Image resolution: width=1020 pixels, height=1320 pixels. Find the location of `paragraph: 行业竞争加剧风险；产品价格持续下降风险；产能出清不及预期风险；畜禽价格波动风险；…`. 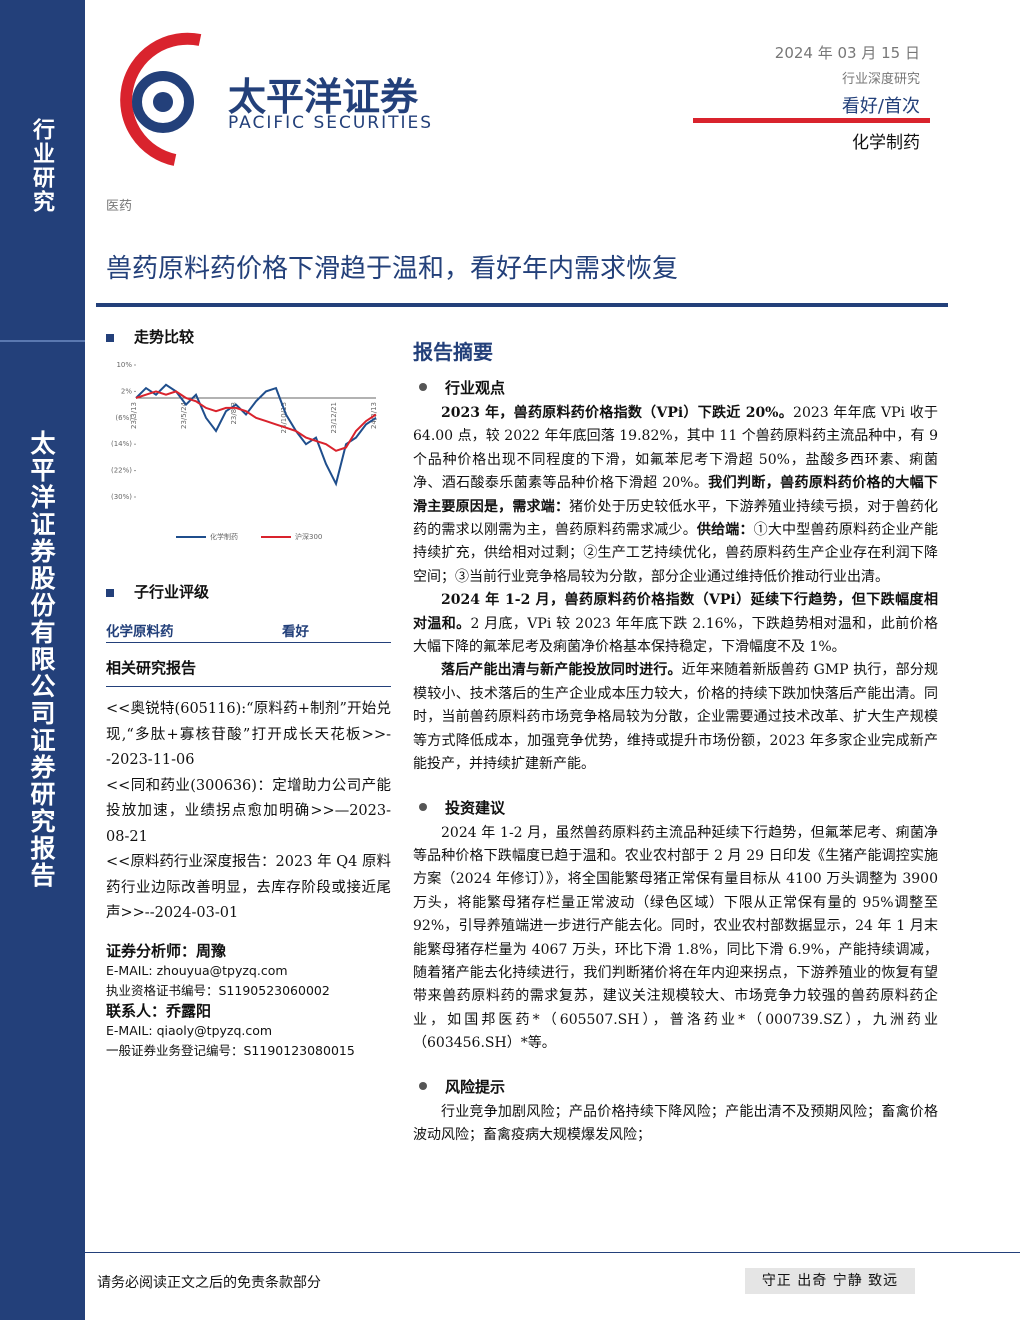

paragraph: 行业竞争加剧风险；产品价格持续下降风险；产能出清不及预期风险；畜禽价格波动风险；… is located at coordinates (675, 1124).